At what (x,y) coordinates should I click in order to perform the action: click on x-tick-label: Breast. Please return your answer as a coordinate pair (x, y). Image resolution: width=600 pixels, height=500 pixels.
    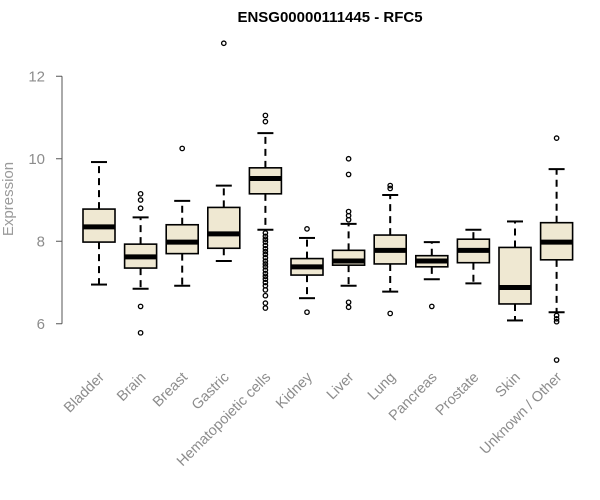
    Looking at the image, I should click on (170, 390).